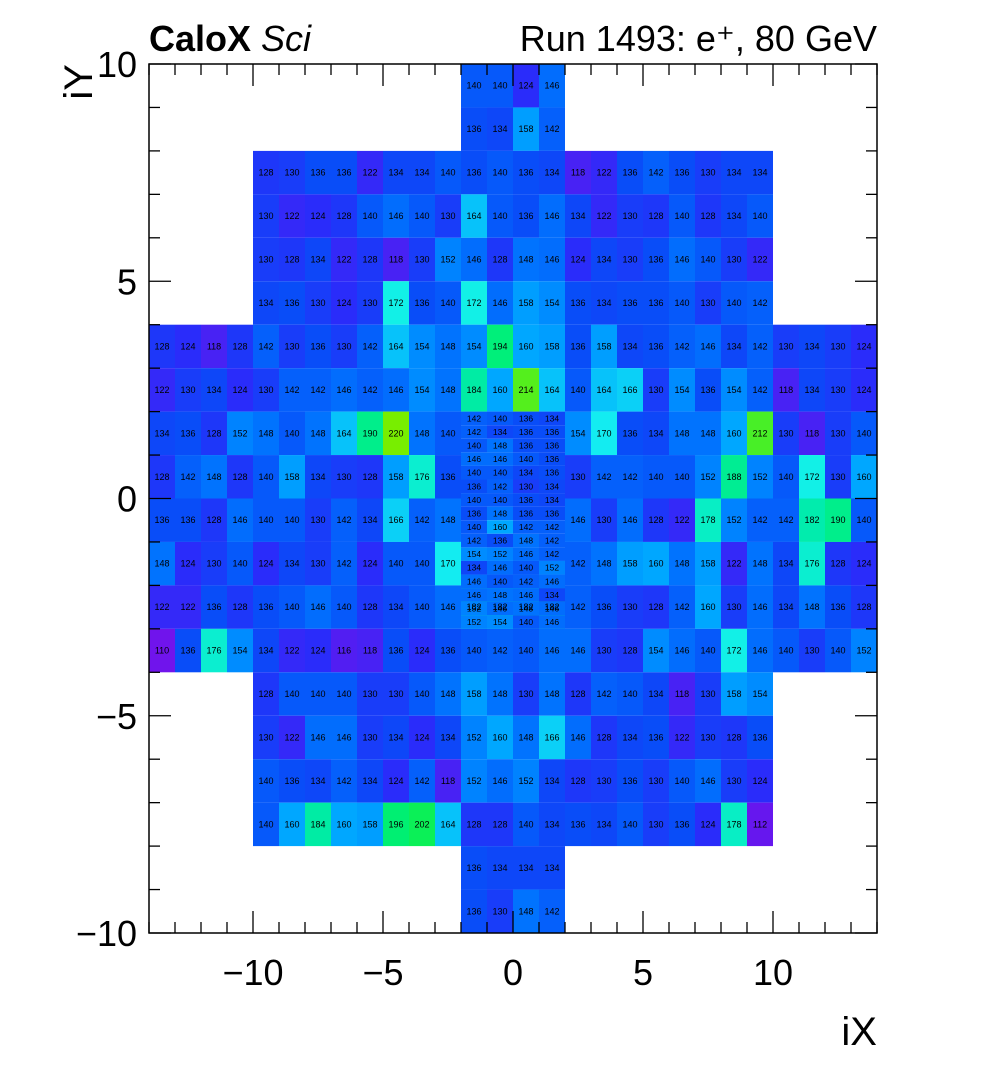 This screenshot has width=996, height=1072. I want to click on cell-value-label: 152, so click(733, 520).